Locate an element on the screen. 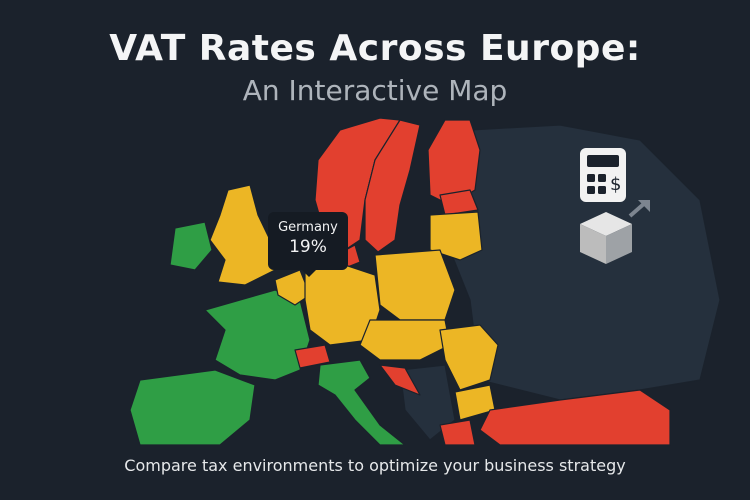 The width and height of the screenshot is (750, 500). country-tooltip: Germany 19% is located at coordinates (308, 244).